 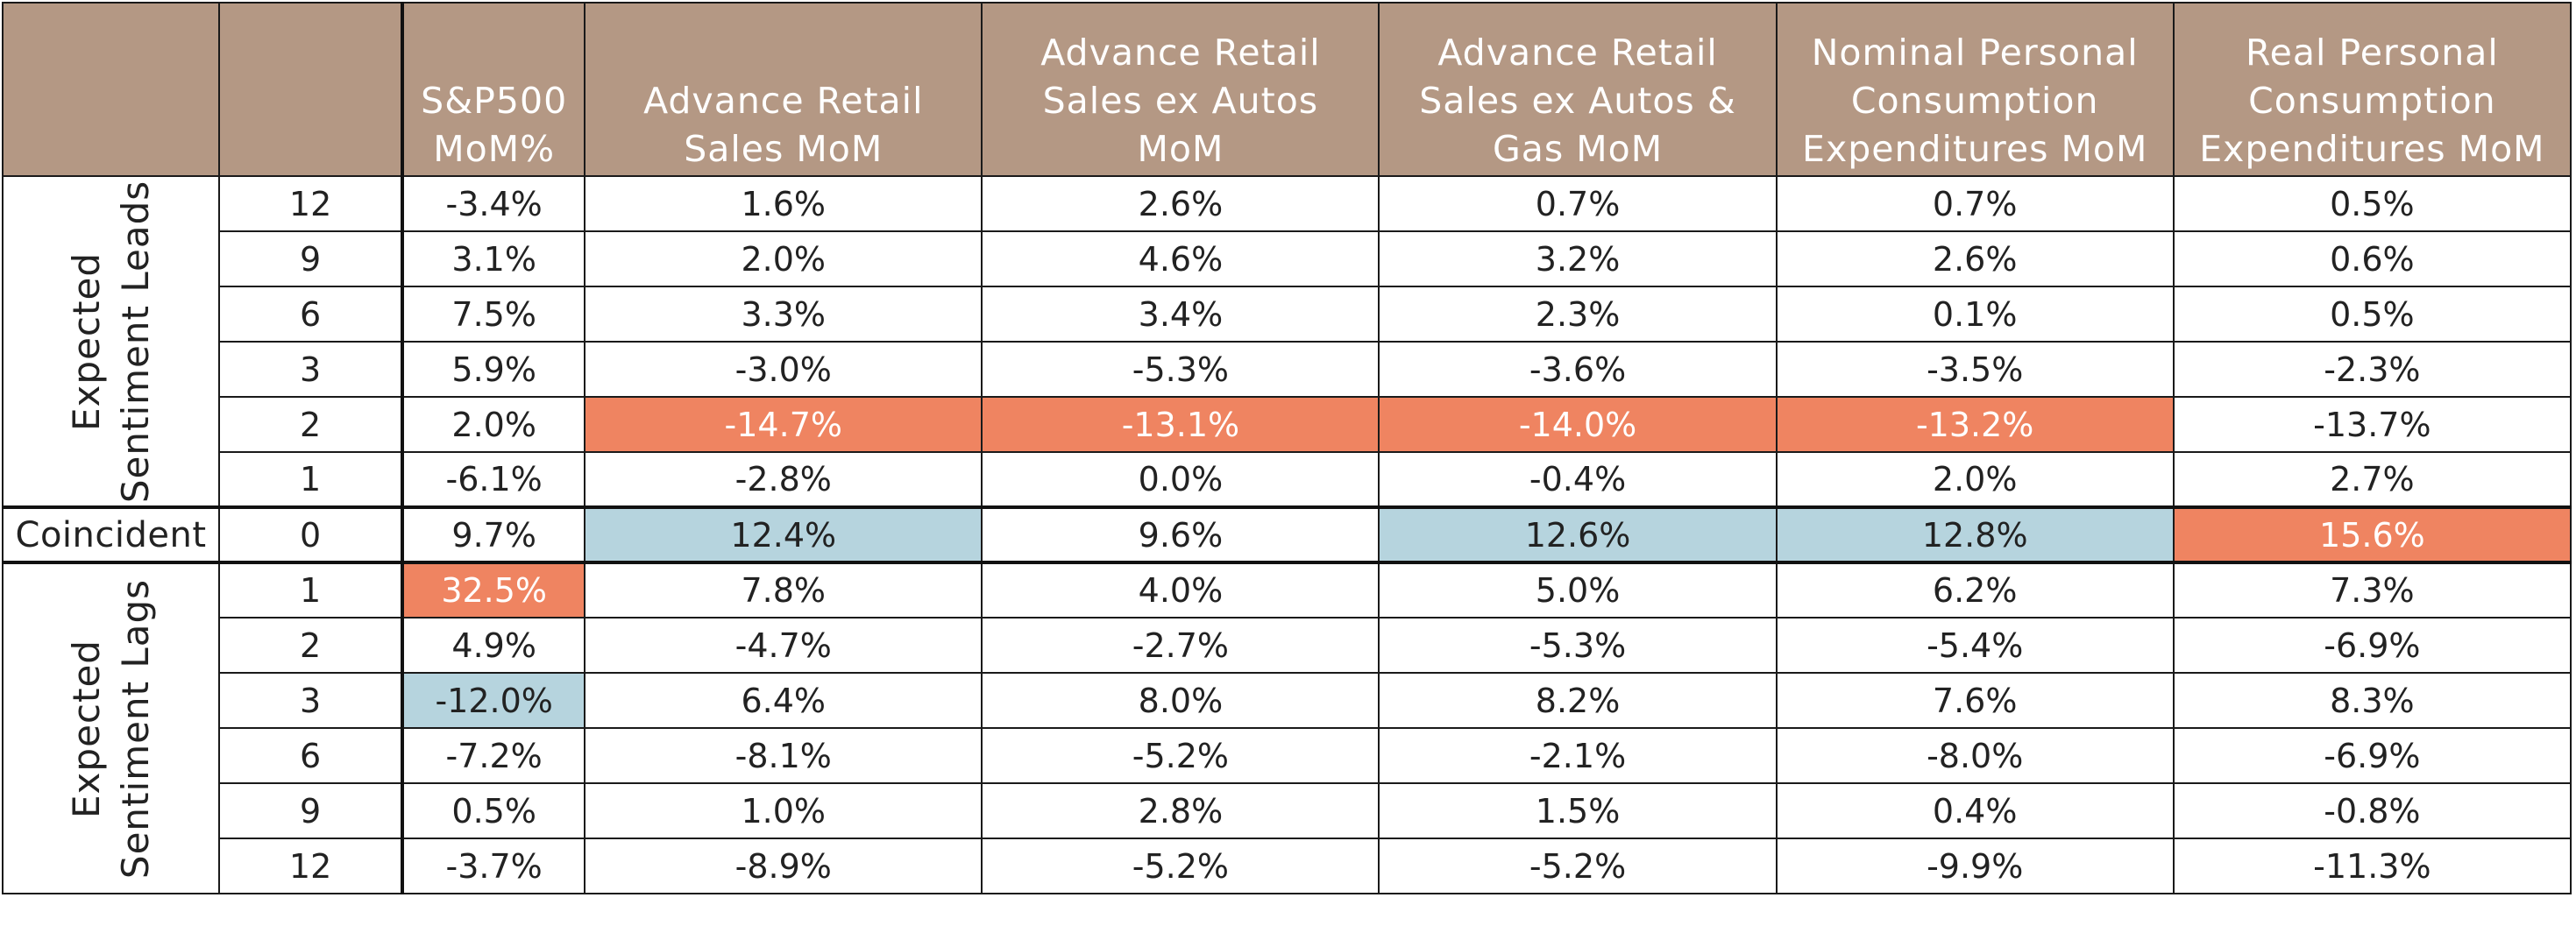 I want to click on value-cell: 7.8%, so click(x=783, y=590).